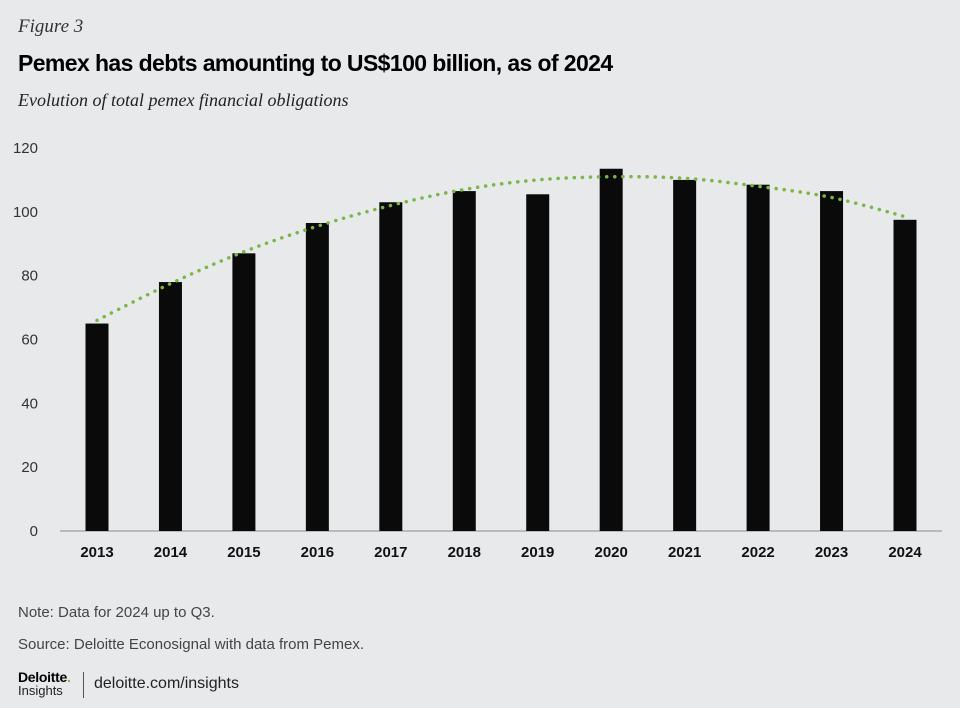 Image resolution: width=960 pixels, height=708 pixels. What do you see at coordinates (317, 552) in the screenshot?
I see `x-tick-label: 2016` at bounding box center [317, 552].